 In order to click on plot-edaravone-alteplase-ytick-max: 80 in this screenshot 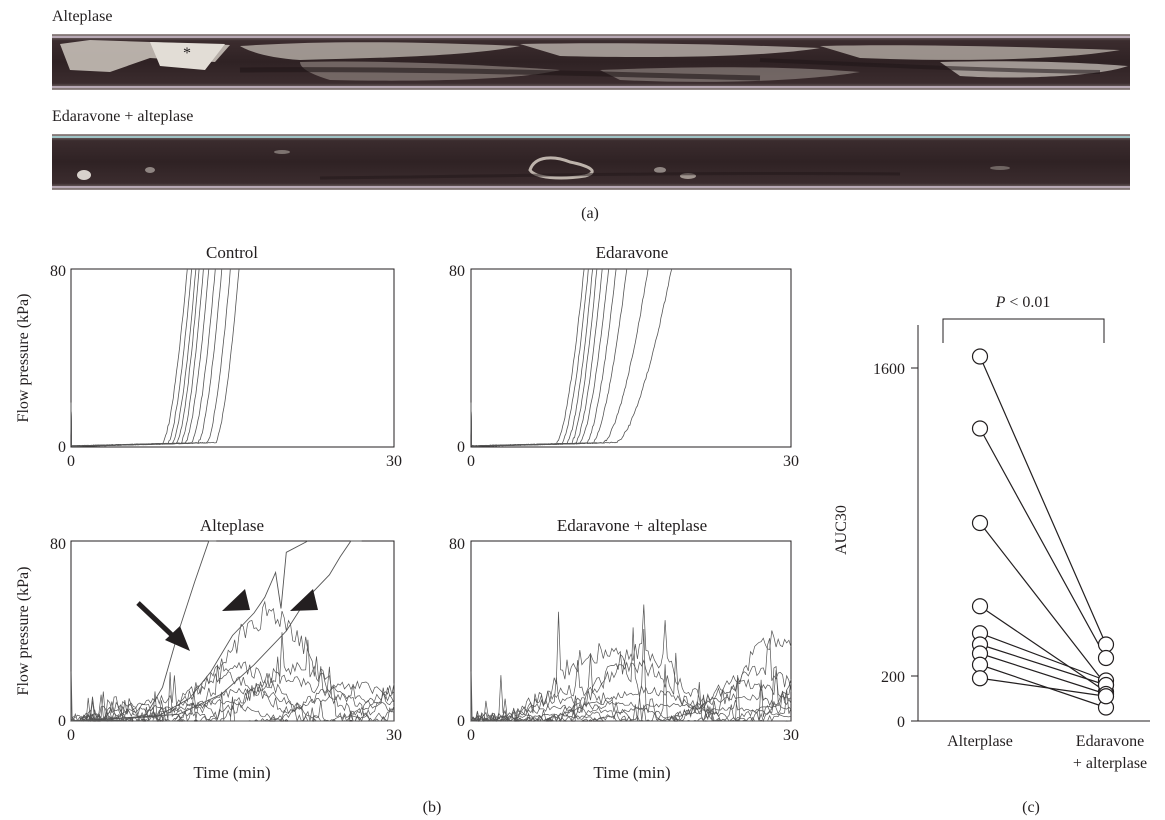, I will do `click(457, 544)`.